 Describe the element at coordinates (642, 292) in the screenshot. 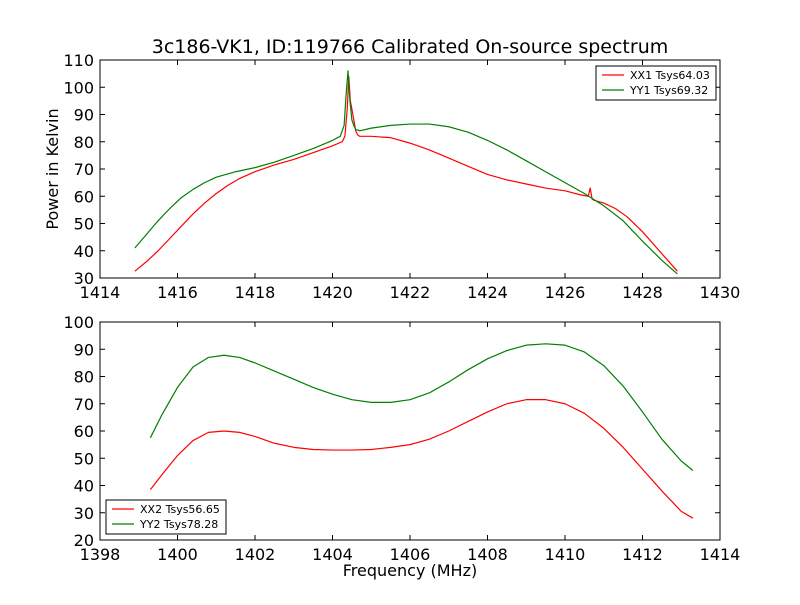

I see `x-tick-label: 1428` at that location.